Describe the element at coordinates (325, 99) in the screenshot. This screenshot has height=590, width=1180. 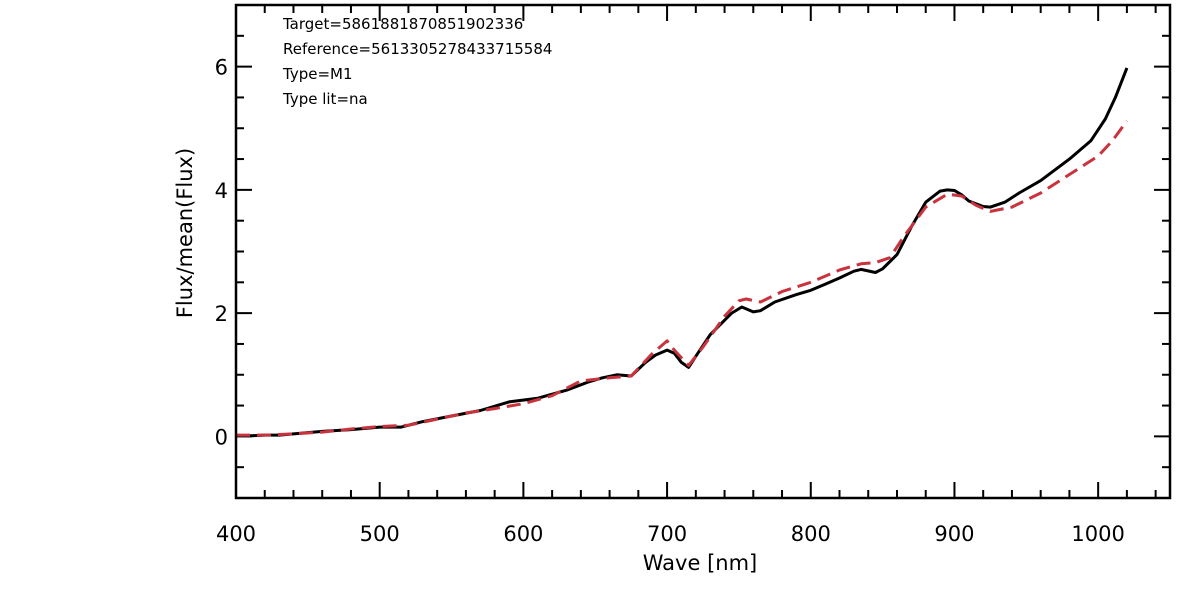
I see `annotation-line: Type lit=na` at that location.